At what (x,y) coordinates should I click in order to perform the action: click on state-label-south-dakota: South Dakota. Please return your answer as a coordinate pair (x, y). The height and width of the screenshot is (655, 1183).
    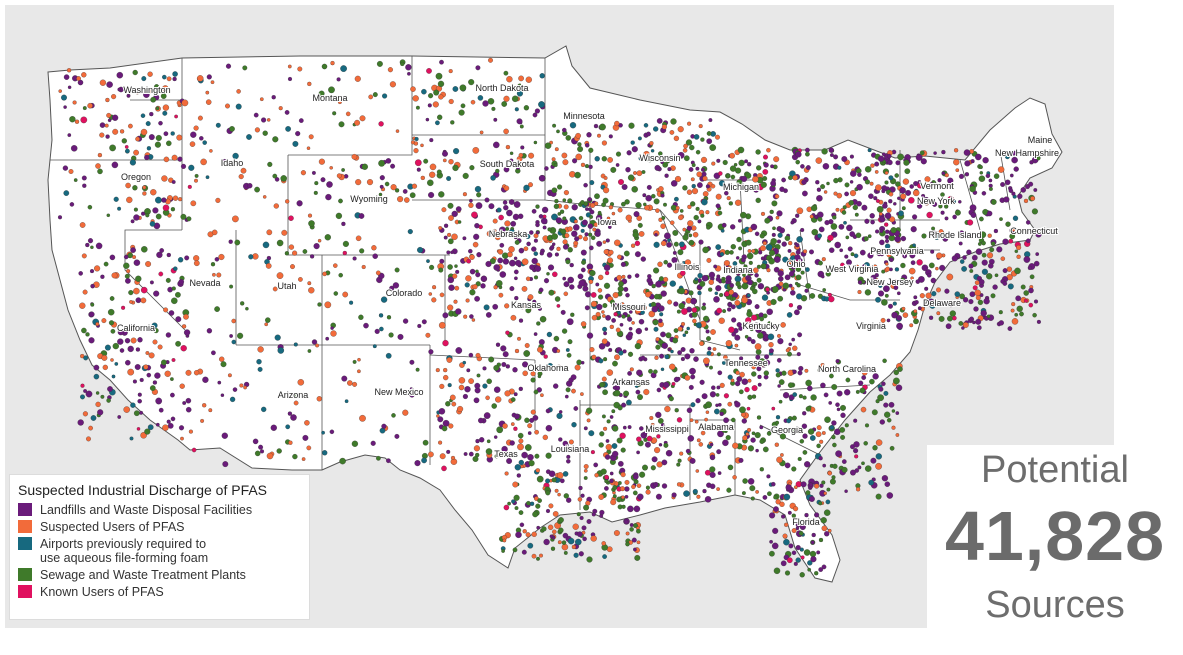
    Looking at the image, I should click on (507, 164).